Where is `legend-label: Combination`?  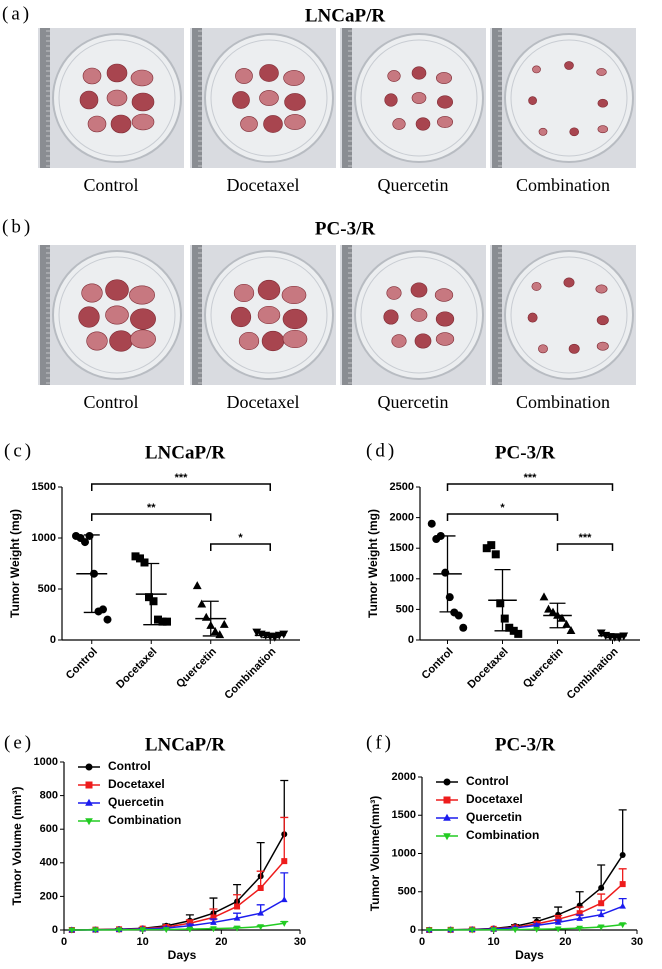
legend-label: Combination is located at coordinates (502, 835).